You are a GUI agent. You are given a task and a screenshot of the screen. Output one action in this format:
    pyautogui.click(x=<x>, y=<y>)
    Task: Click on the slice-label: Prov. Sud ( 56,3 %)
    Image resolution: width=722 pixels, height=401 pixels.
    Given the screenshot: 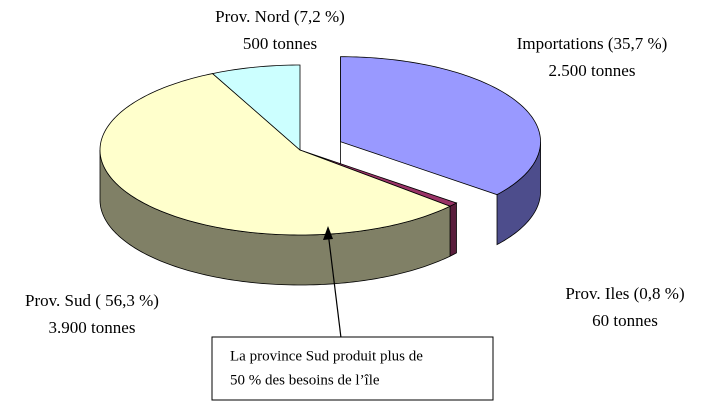 What is the action you would take?
    pyautogui.click(x=92, y=300)
    